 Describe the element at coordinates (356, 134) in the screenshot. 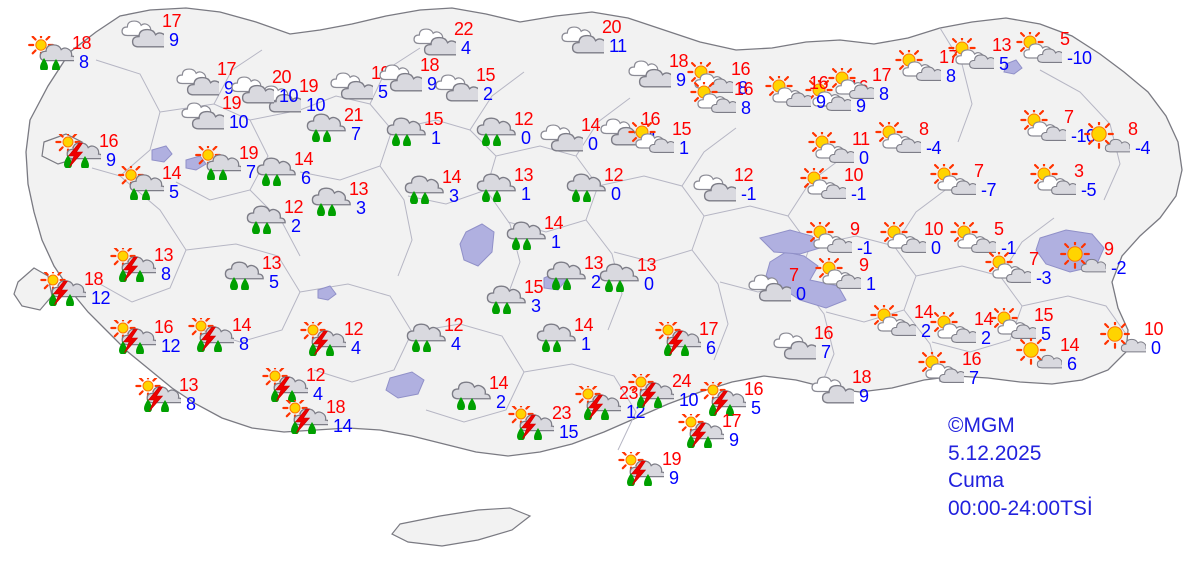

I see `min-temperature: 7` at that location.